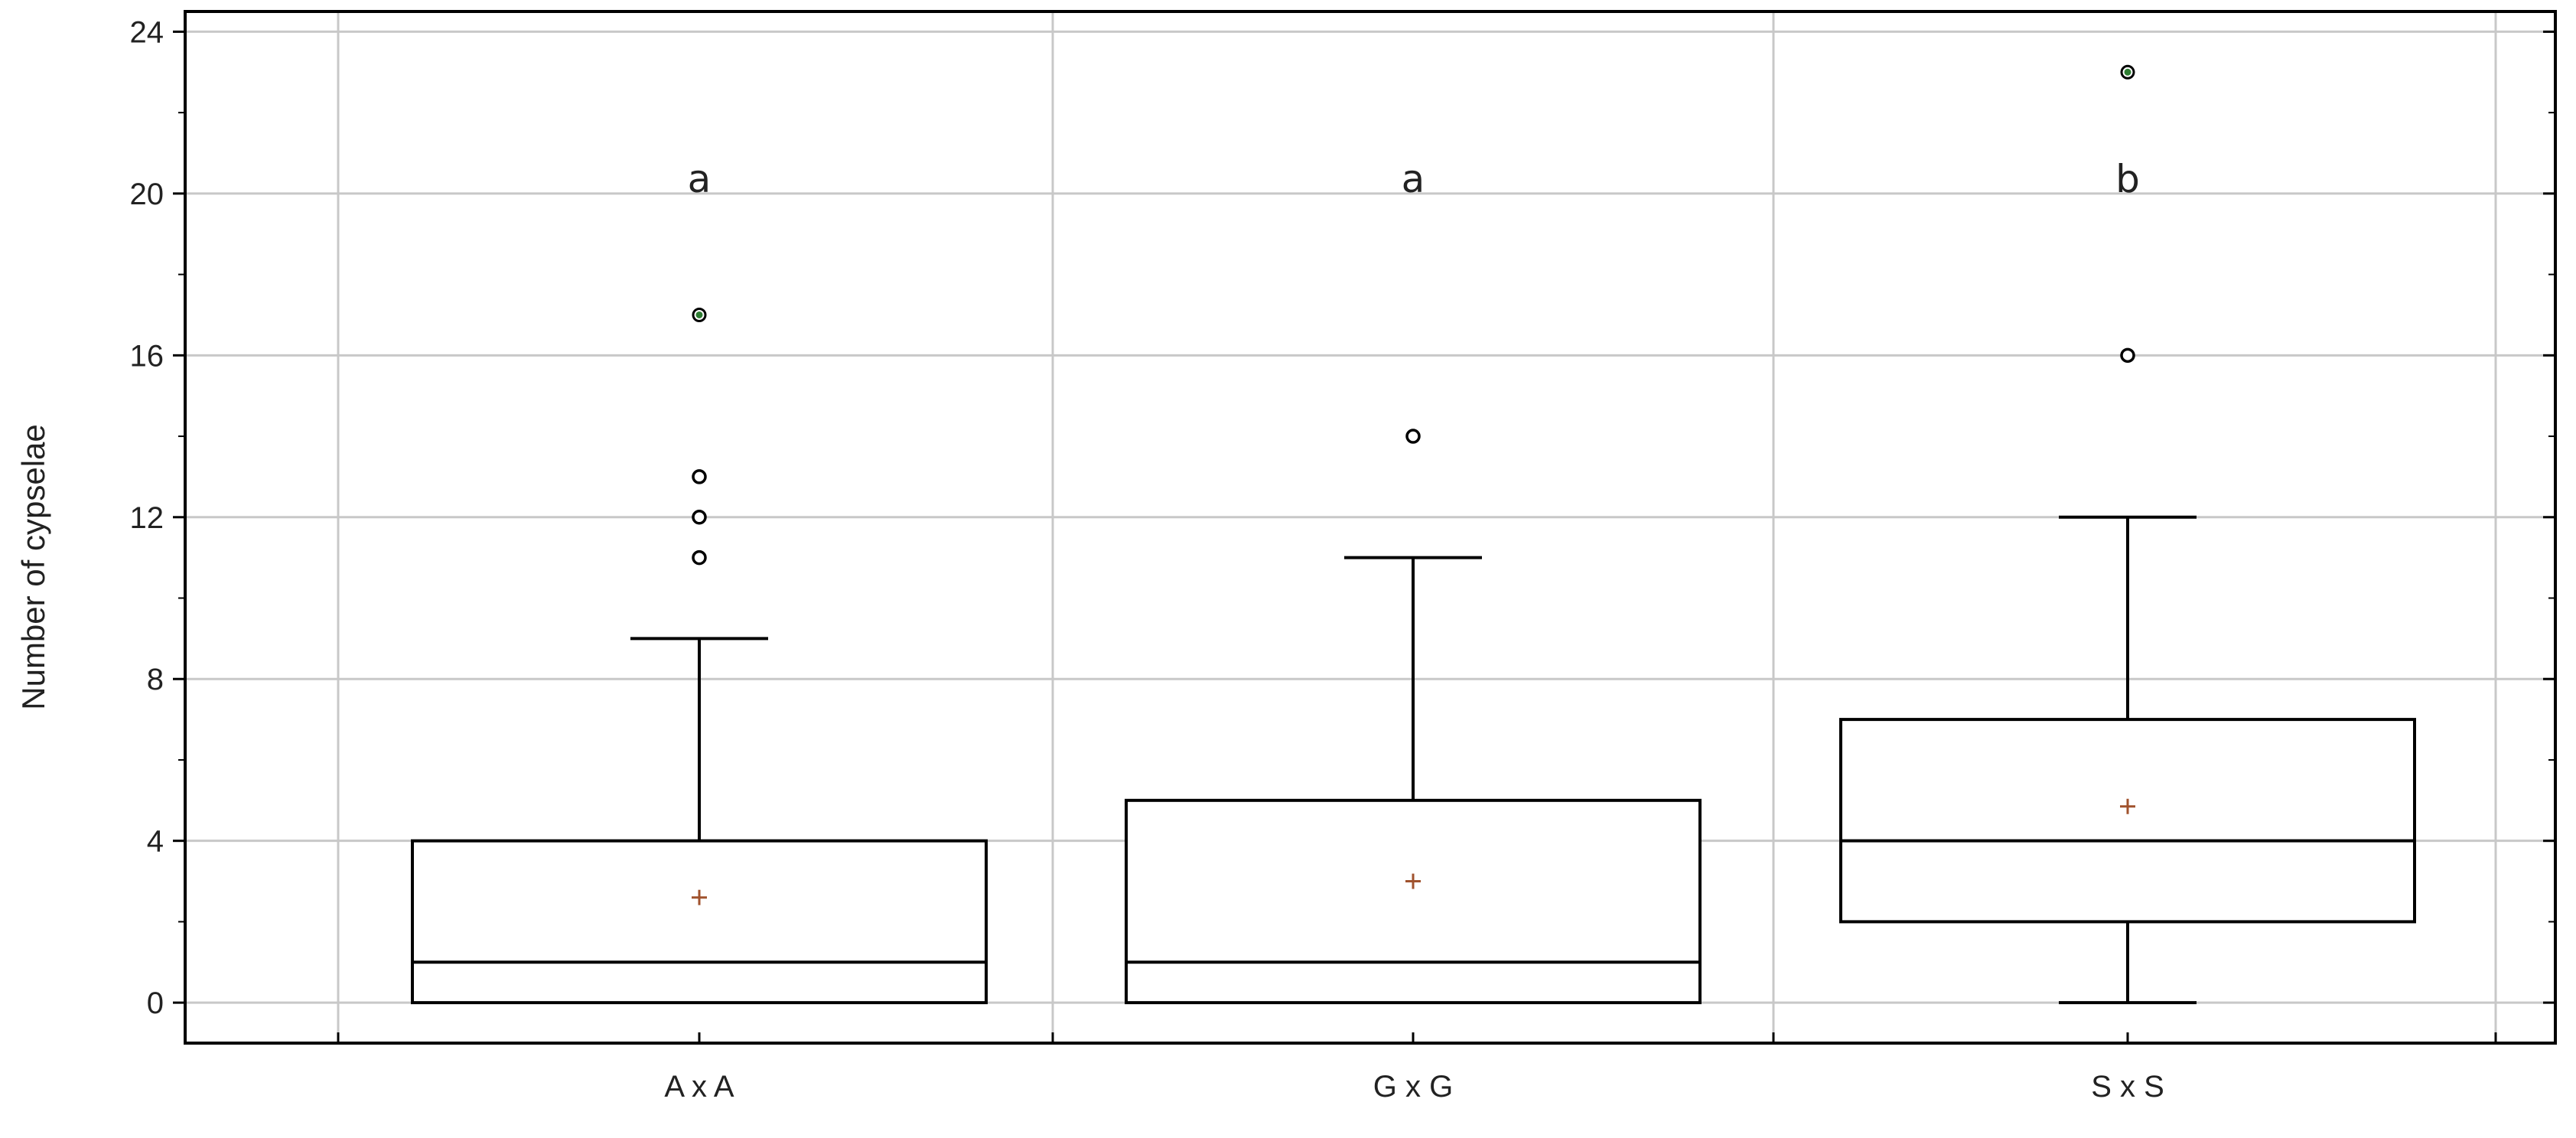 The image size is (2576, 1138). What do you see at coordinates (2127, 1087) in the screenshot?
I see `x-tick-label: S x S` at bounding box center [2127, 1087].